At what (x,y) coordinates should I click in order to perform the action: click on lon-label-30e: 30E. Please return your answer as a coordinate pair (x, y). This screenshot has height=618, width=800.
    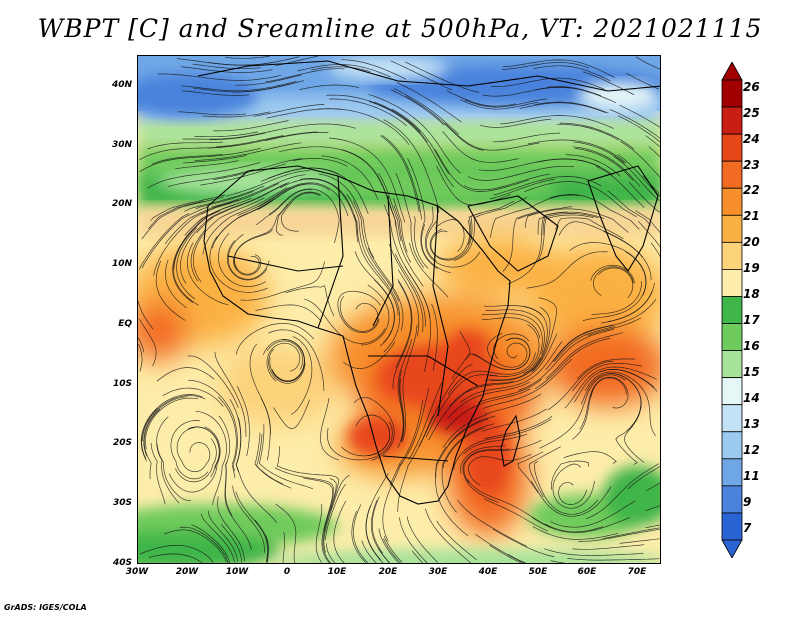
    Looking at the image, I should click on (438, 572).